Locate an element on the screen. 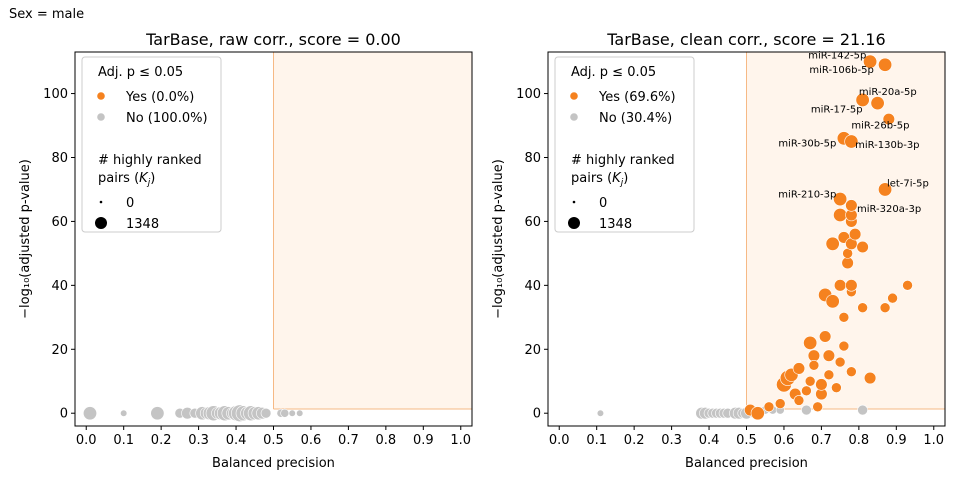  legend-item-no: No (30.4%) is located at coordinates (635, 118).